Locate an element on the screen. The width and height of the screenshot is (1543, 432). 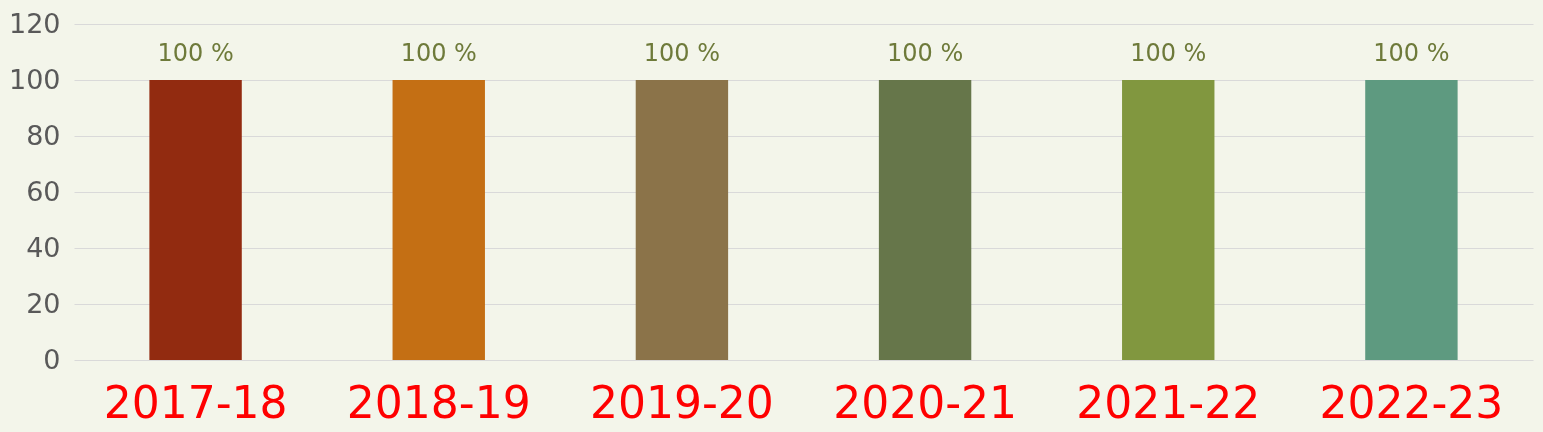
x-tick-label: 2021-22 is located at coordinates (1168, 402).